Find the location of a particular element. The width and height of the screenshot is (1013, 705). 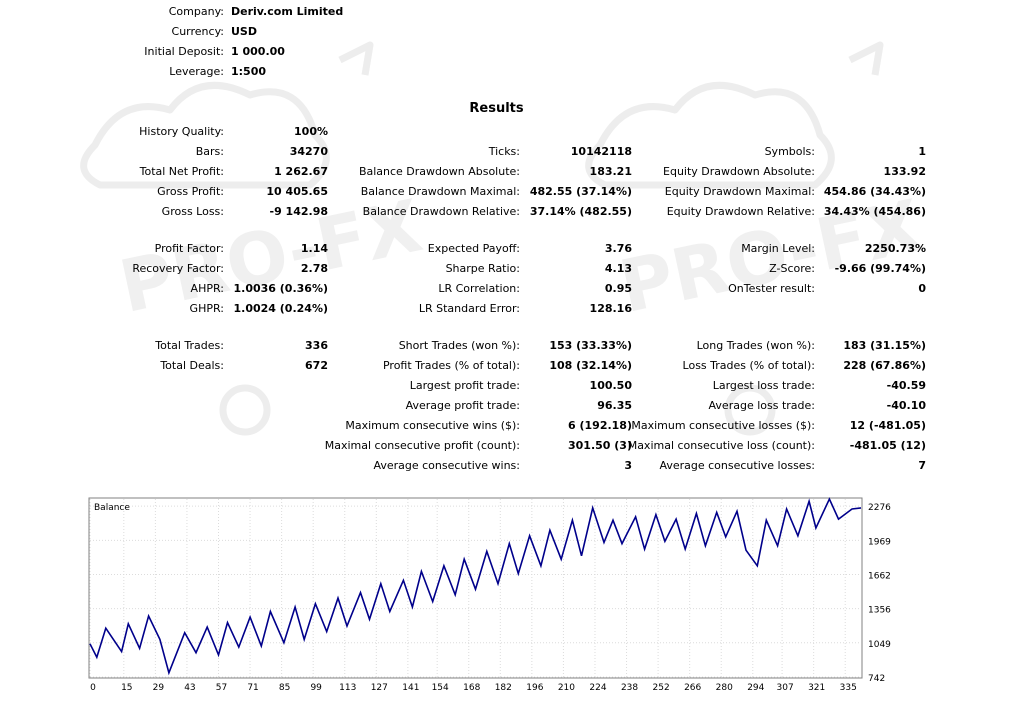

stat-label: Maximum consecutive wins ($): is located at coordinates (432, 425).